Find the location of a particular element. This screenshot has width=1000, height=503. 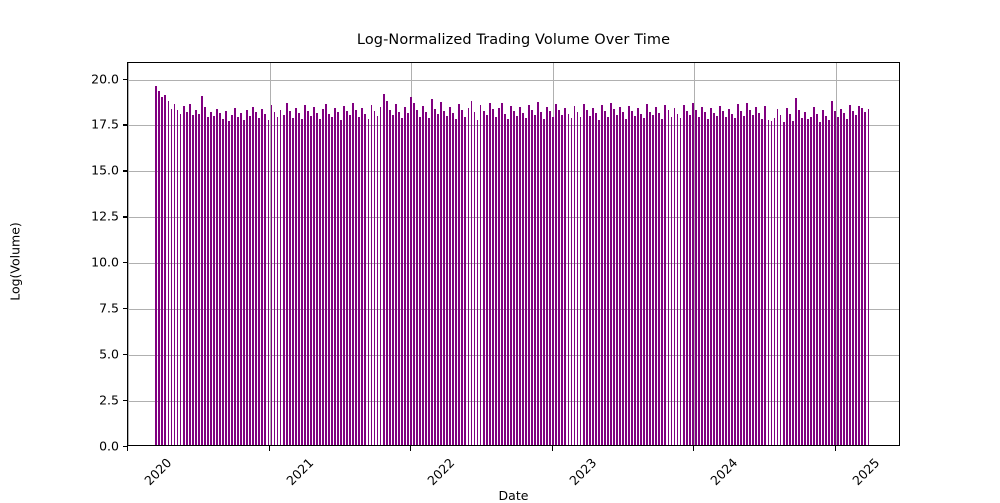

x-axis-label: Date is located at coordinates (513, 495).